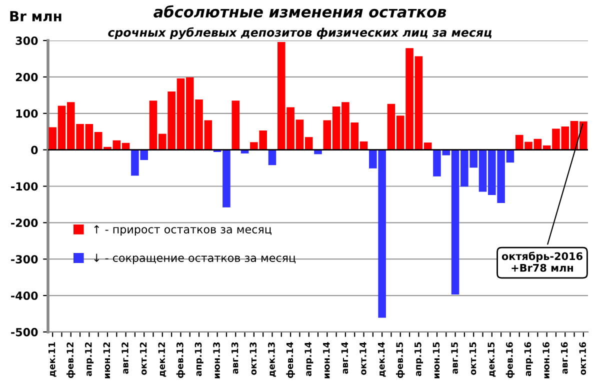  What do you see at coordinates (344, 358) in the screenshot?
I see `x-tick-label: авг.14` at bounding box center [344, 358].